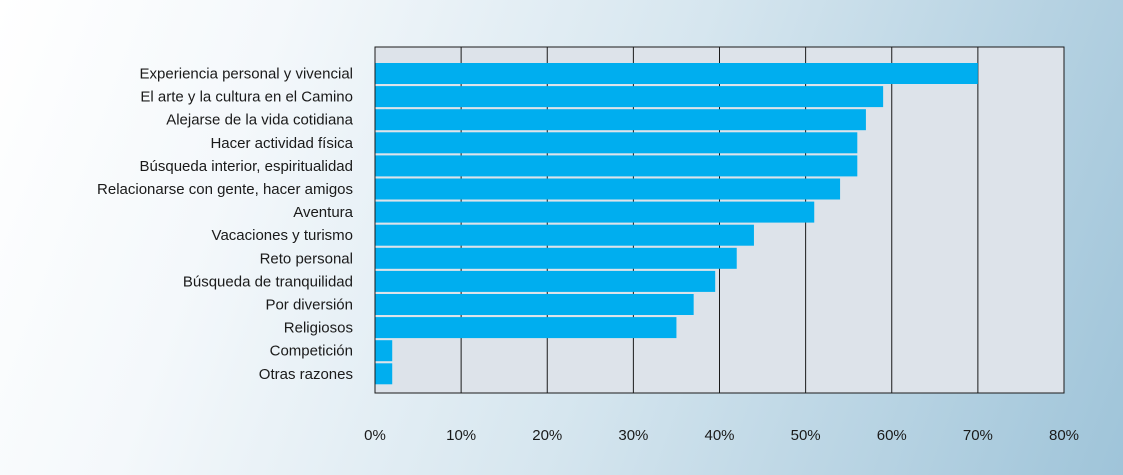 The width and height of the screenshot is (1123, 475). What do you see at coordinates (1064, 435) in the screenshot?
I see `x-tick-label: 80%` at bounding box center [1064, 435].